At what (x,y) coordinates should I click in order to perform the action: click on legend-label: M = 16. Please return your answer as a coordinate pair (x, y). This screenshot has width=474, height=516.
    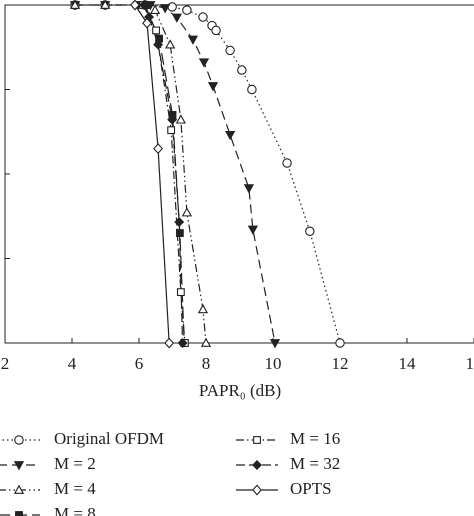
    Looking at the image, I should click on (315, 438).